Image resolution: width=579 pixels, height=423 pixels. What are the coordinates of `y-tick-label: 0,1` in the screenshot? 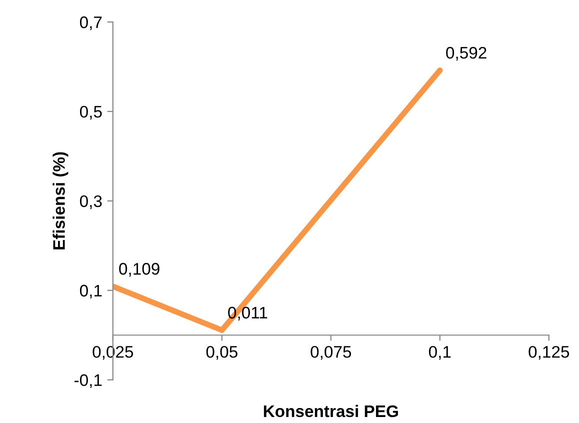 It's located at (91, 291).